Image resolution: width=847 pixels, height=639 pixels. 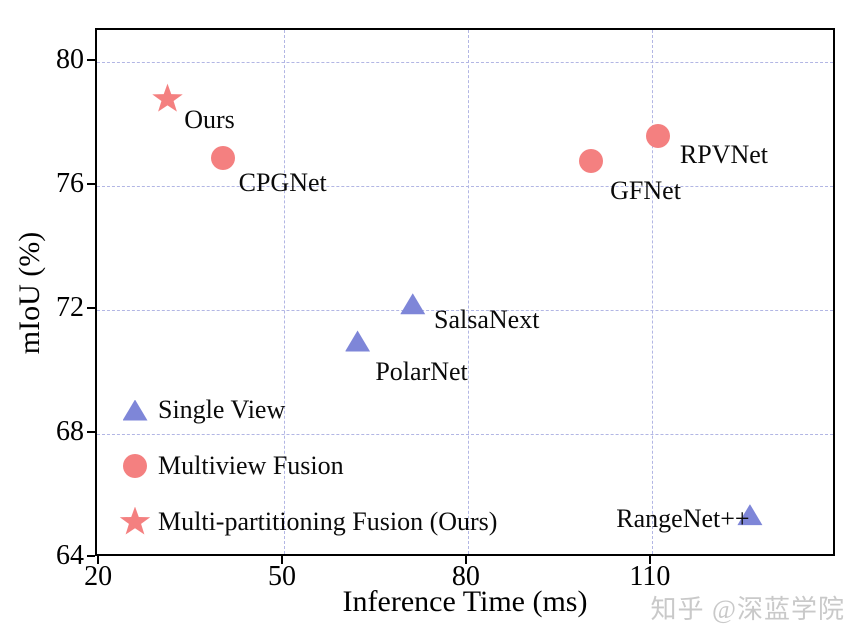 I want to click on legend-star-icon, so click(x=135, y=520).